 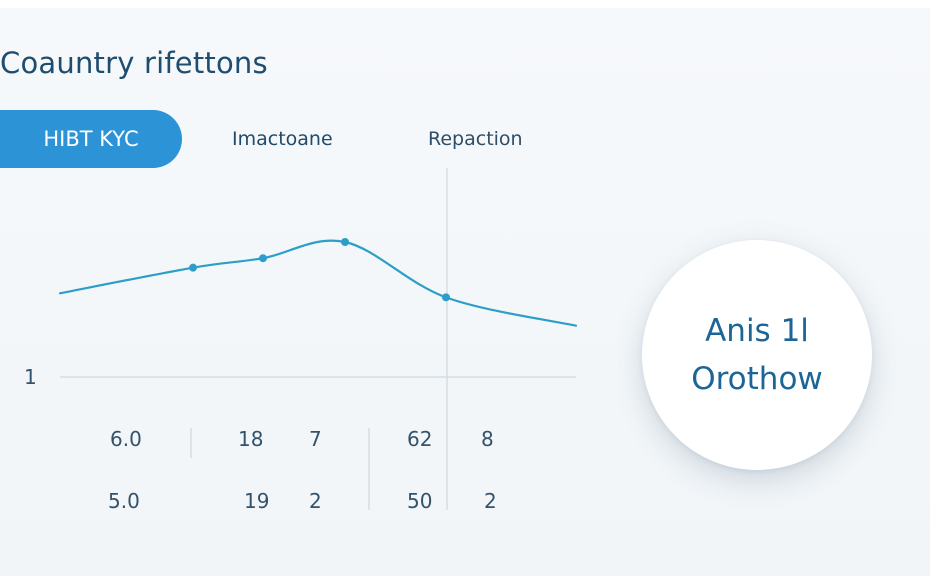 I want to click on callout-line-2: Orothow, so click(x=757, y=379).